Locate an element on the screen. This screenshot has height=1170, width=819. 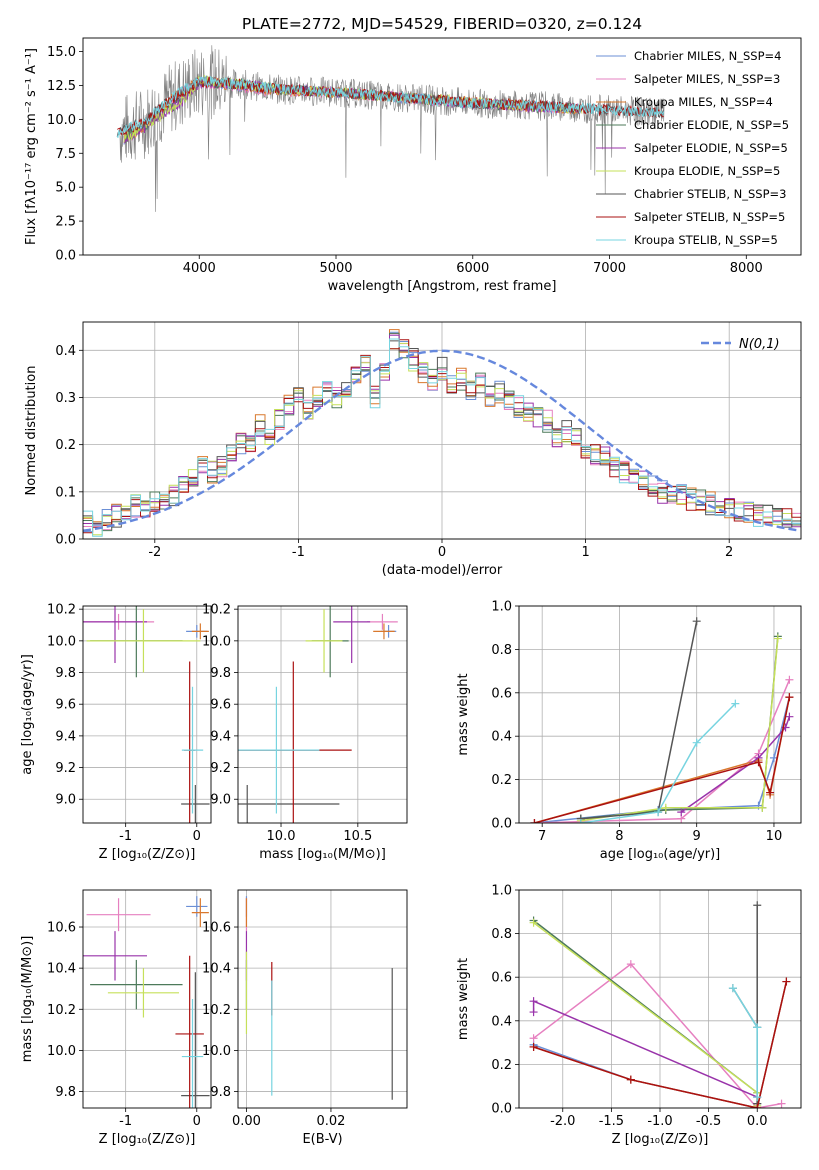
y-axis-label: mass weight is located at coordinates (463, 999).